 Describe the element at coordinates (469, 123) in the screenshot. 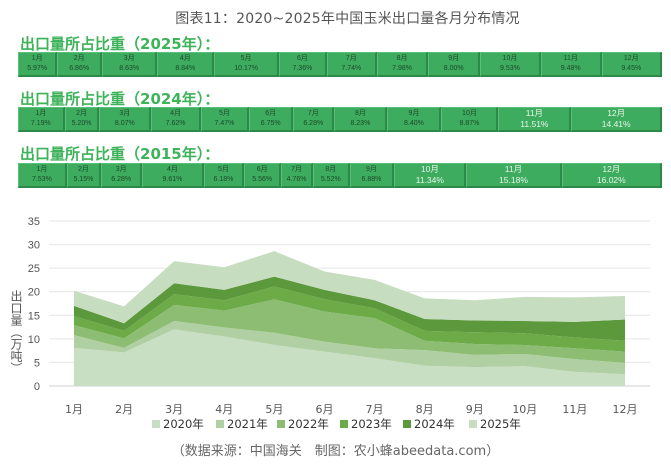

I see `share-cell-percent: 8.87%` at that location.